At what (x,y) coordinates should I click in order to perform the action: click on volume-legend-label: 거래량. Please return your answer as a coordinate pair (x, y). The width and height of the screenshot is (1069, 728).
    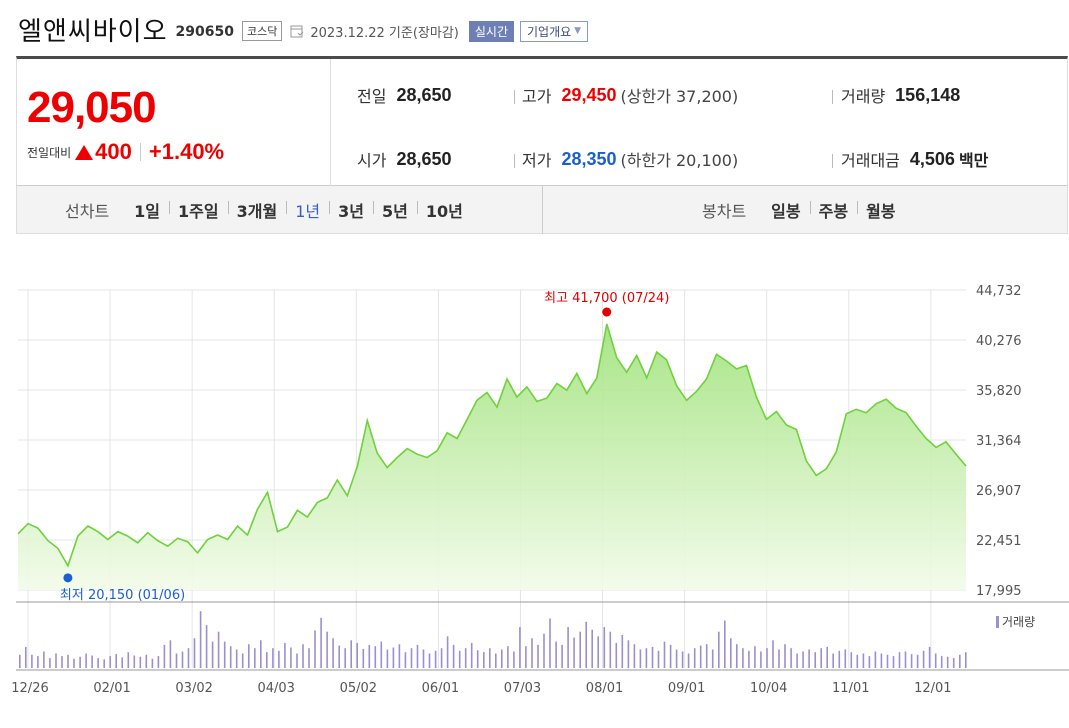
    Looking at the image, I should click on (1018, 622).